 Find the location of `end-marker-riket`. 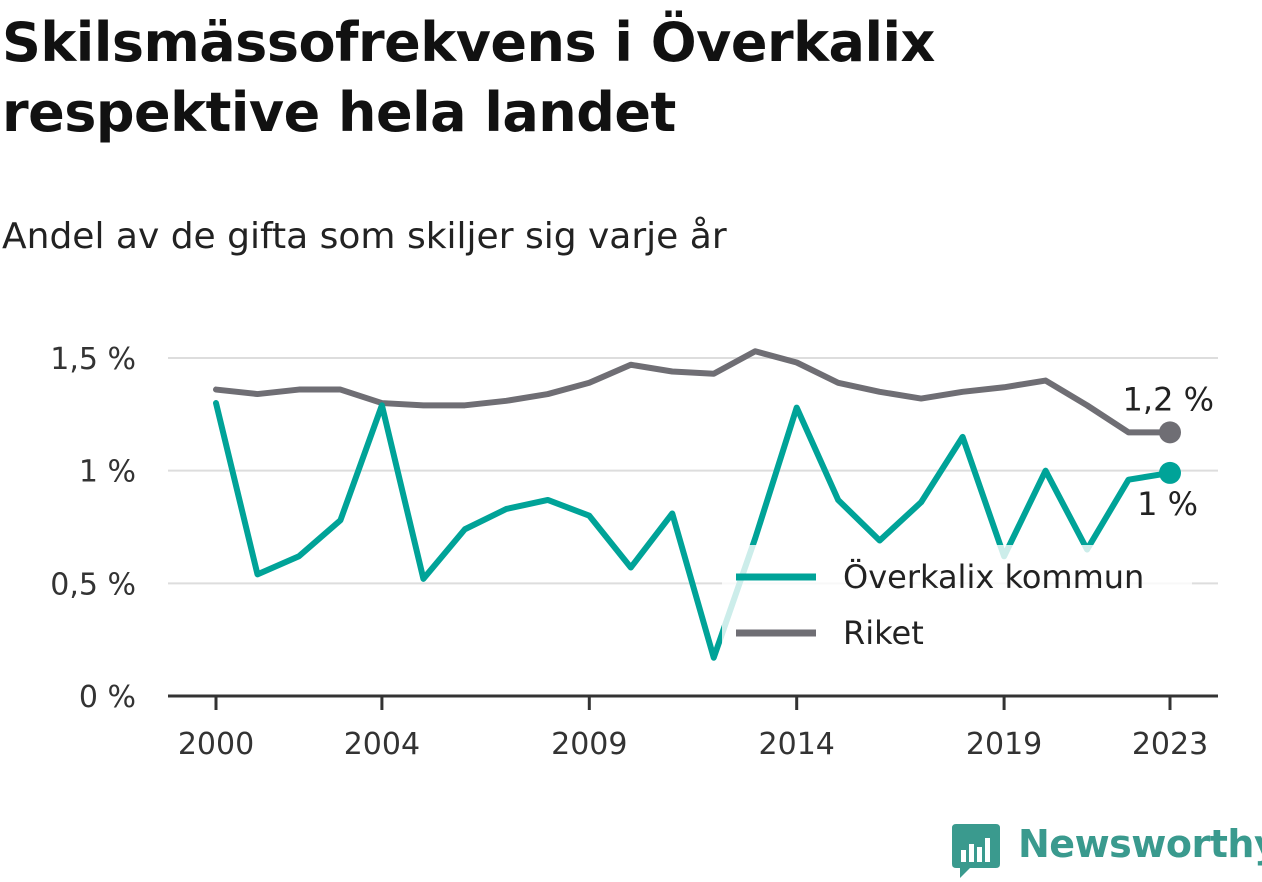

end-marker-riket is located at coordinates (1170, 432).